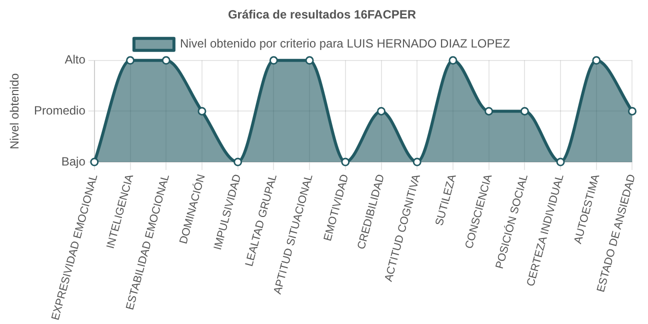 Image resolution: width=648 pixels, height=324 pixels. Describe the element at coordinates (73, 161) in the screenshot. I see `text: Bajo` at that location.